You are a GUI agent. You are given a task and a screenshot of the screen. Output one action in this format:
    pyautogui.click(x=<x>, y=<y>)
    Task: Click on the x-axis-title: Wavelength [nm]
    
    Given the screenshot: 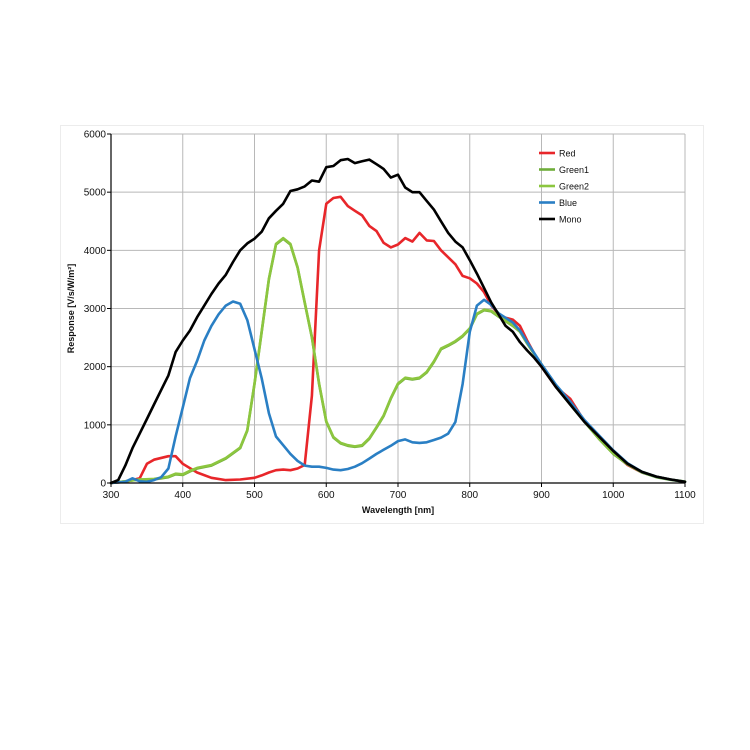 What is the action you would take?
    pyautogui.click(x=398, y=510)
    